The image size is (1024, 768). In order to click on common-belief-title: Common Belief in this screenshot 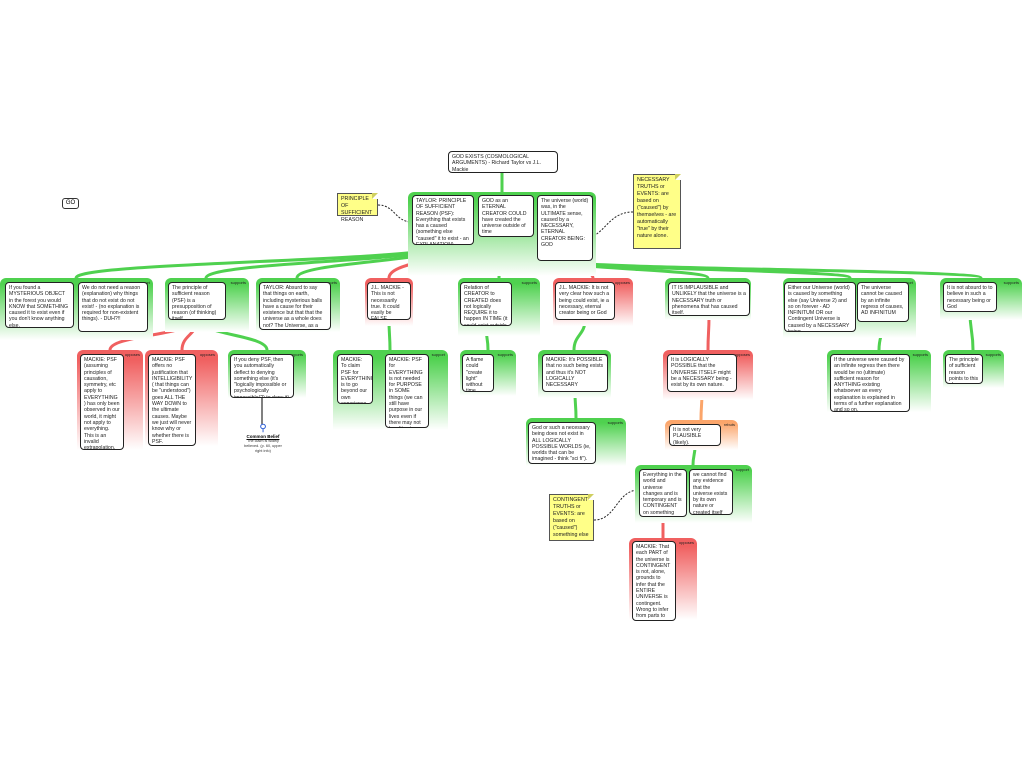, I will do `click(263, 436)`.